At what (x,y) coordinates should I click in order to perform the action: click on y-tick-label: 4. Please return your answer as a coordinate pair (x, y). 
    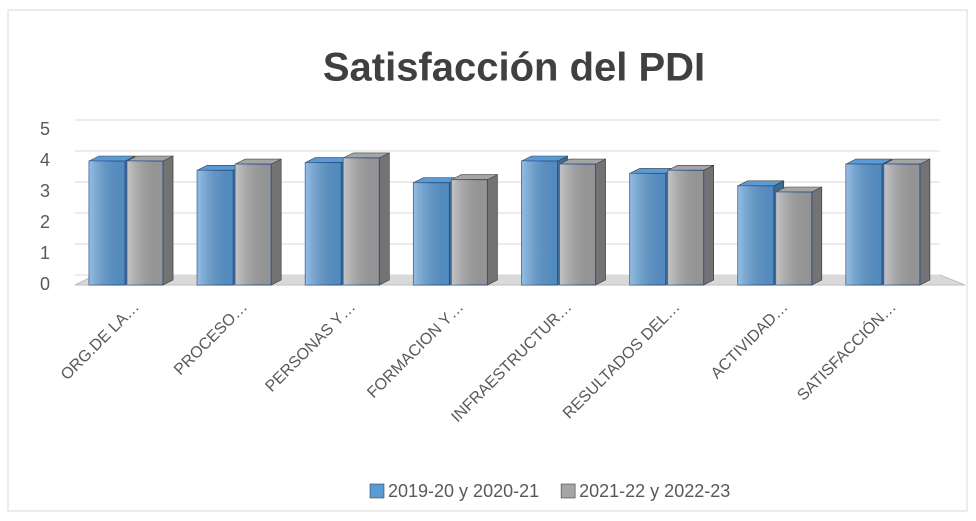
    Looking at the image, I should click on (45, 160).